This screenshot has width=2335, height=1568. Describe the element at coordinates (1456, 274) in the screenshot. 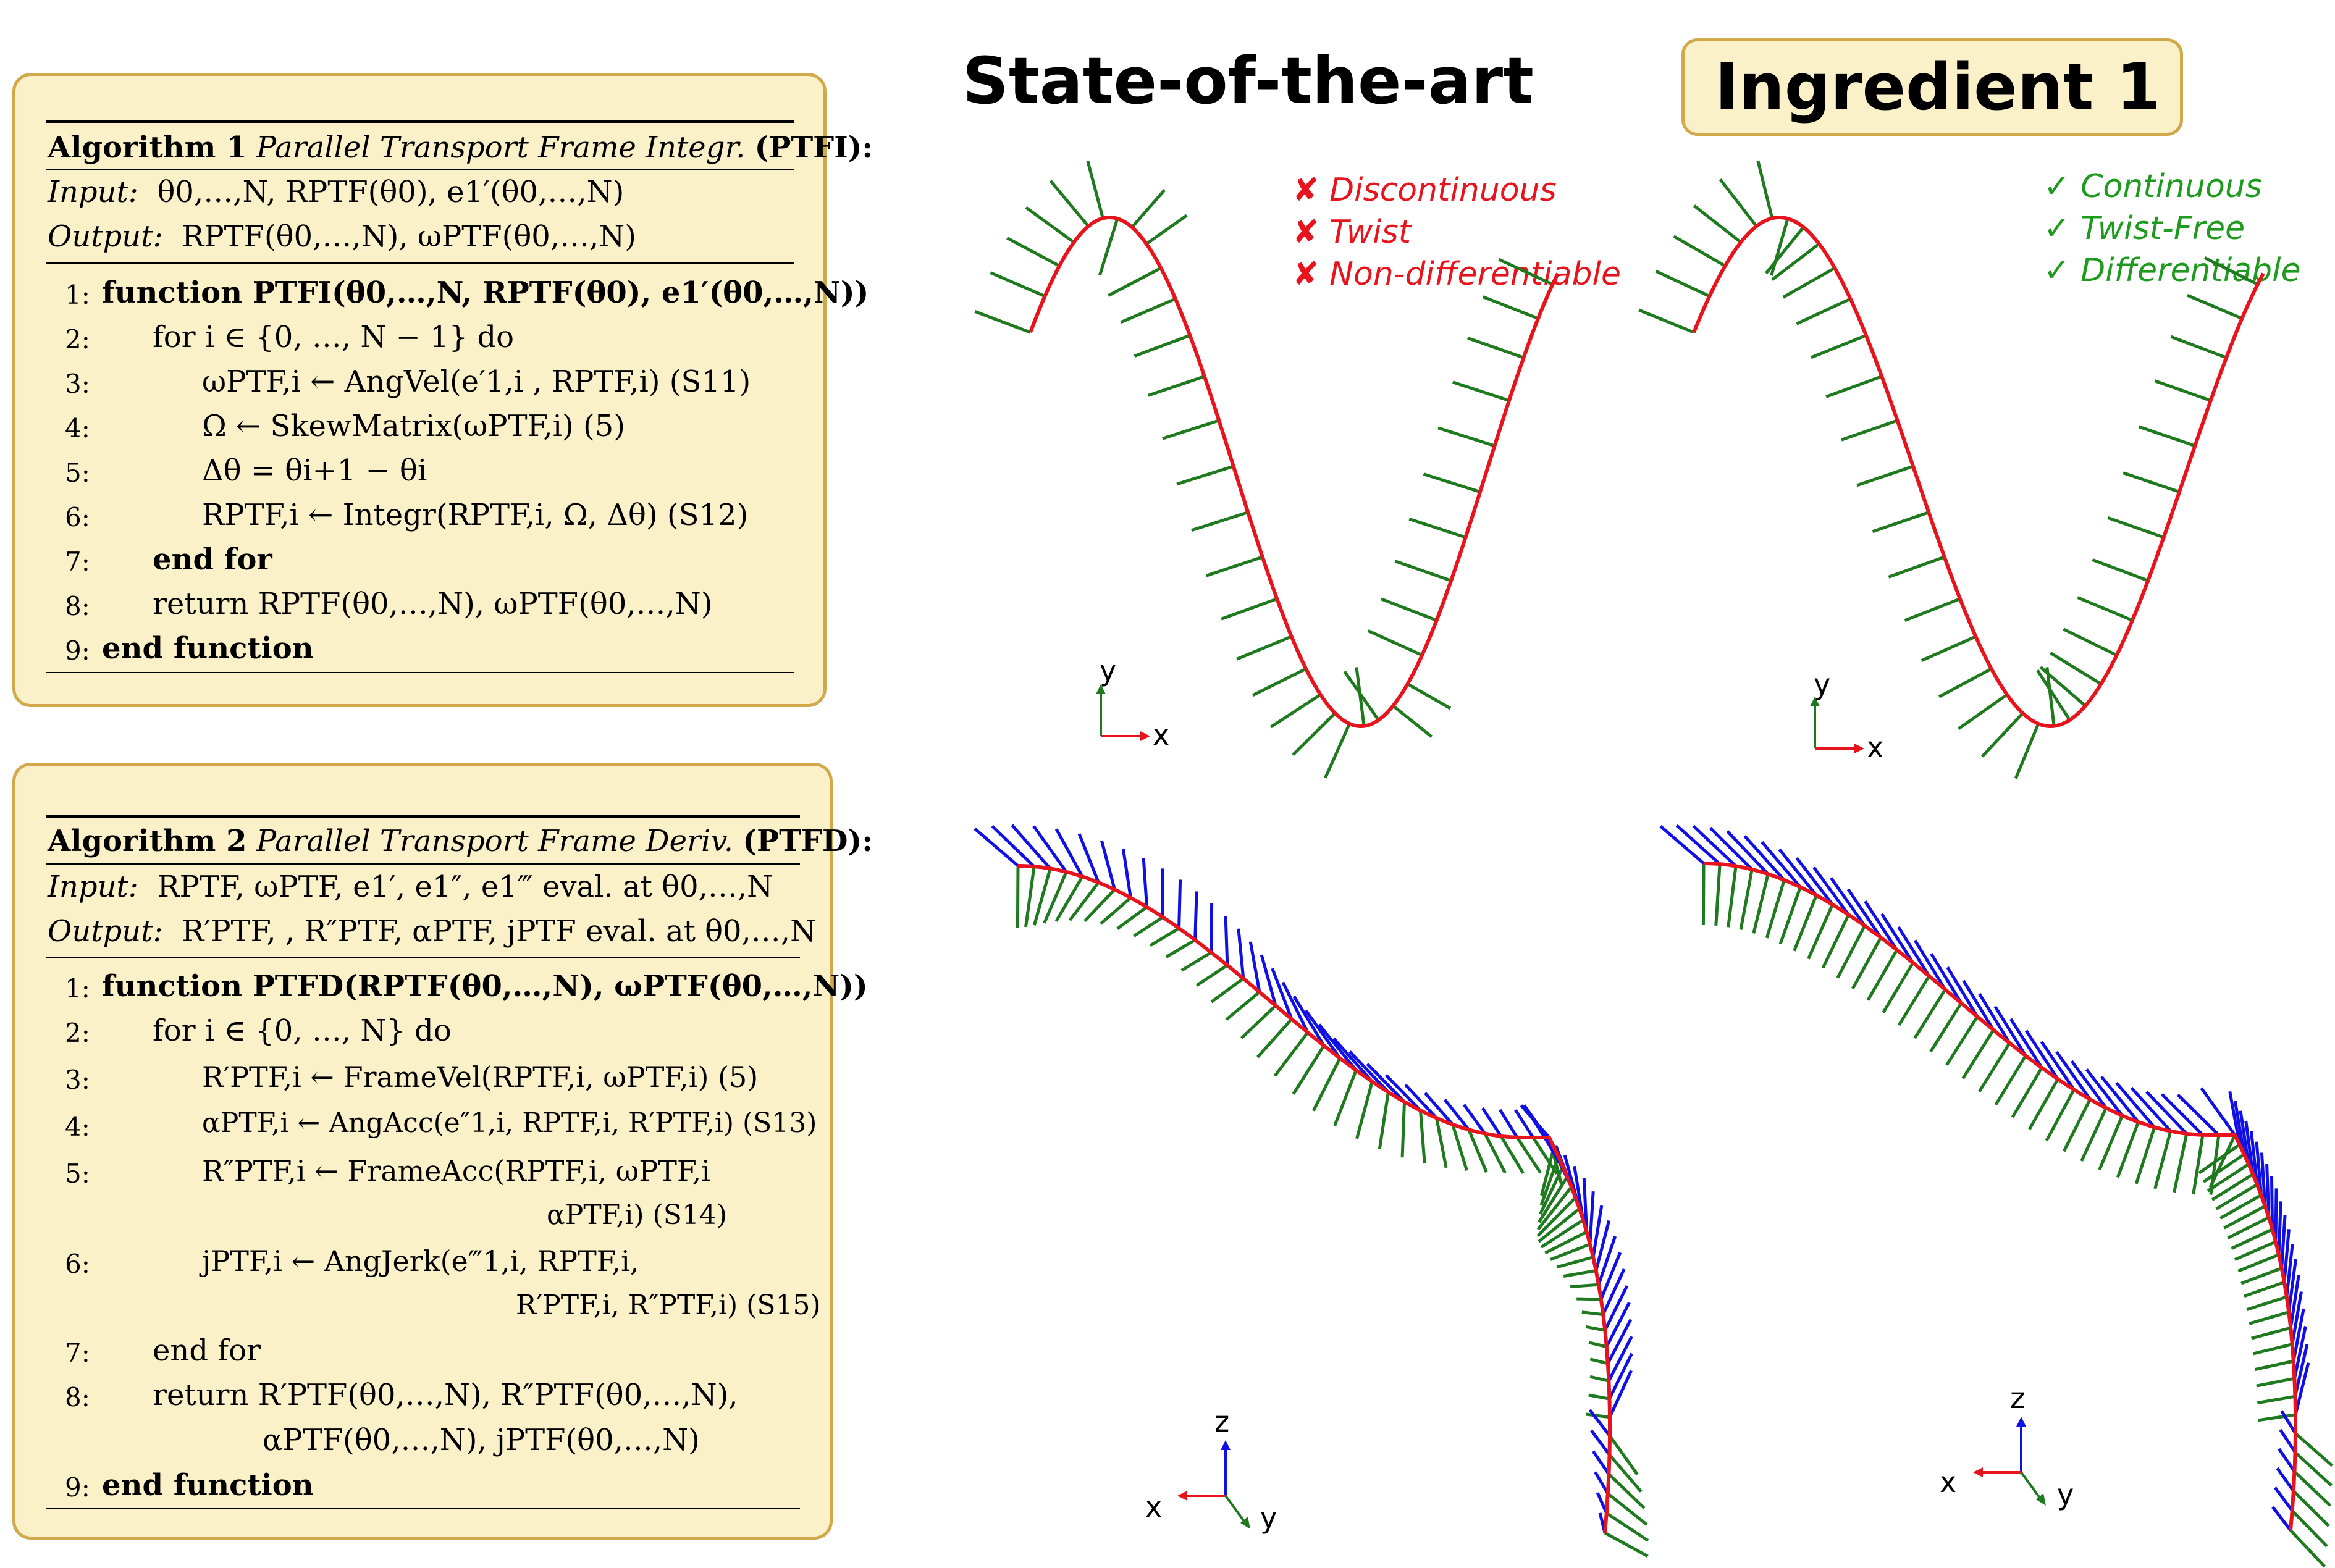

I see `feature-non-differentiable: ✘ Non-differentiable` at that location.